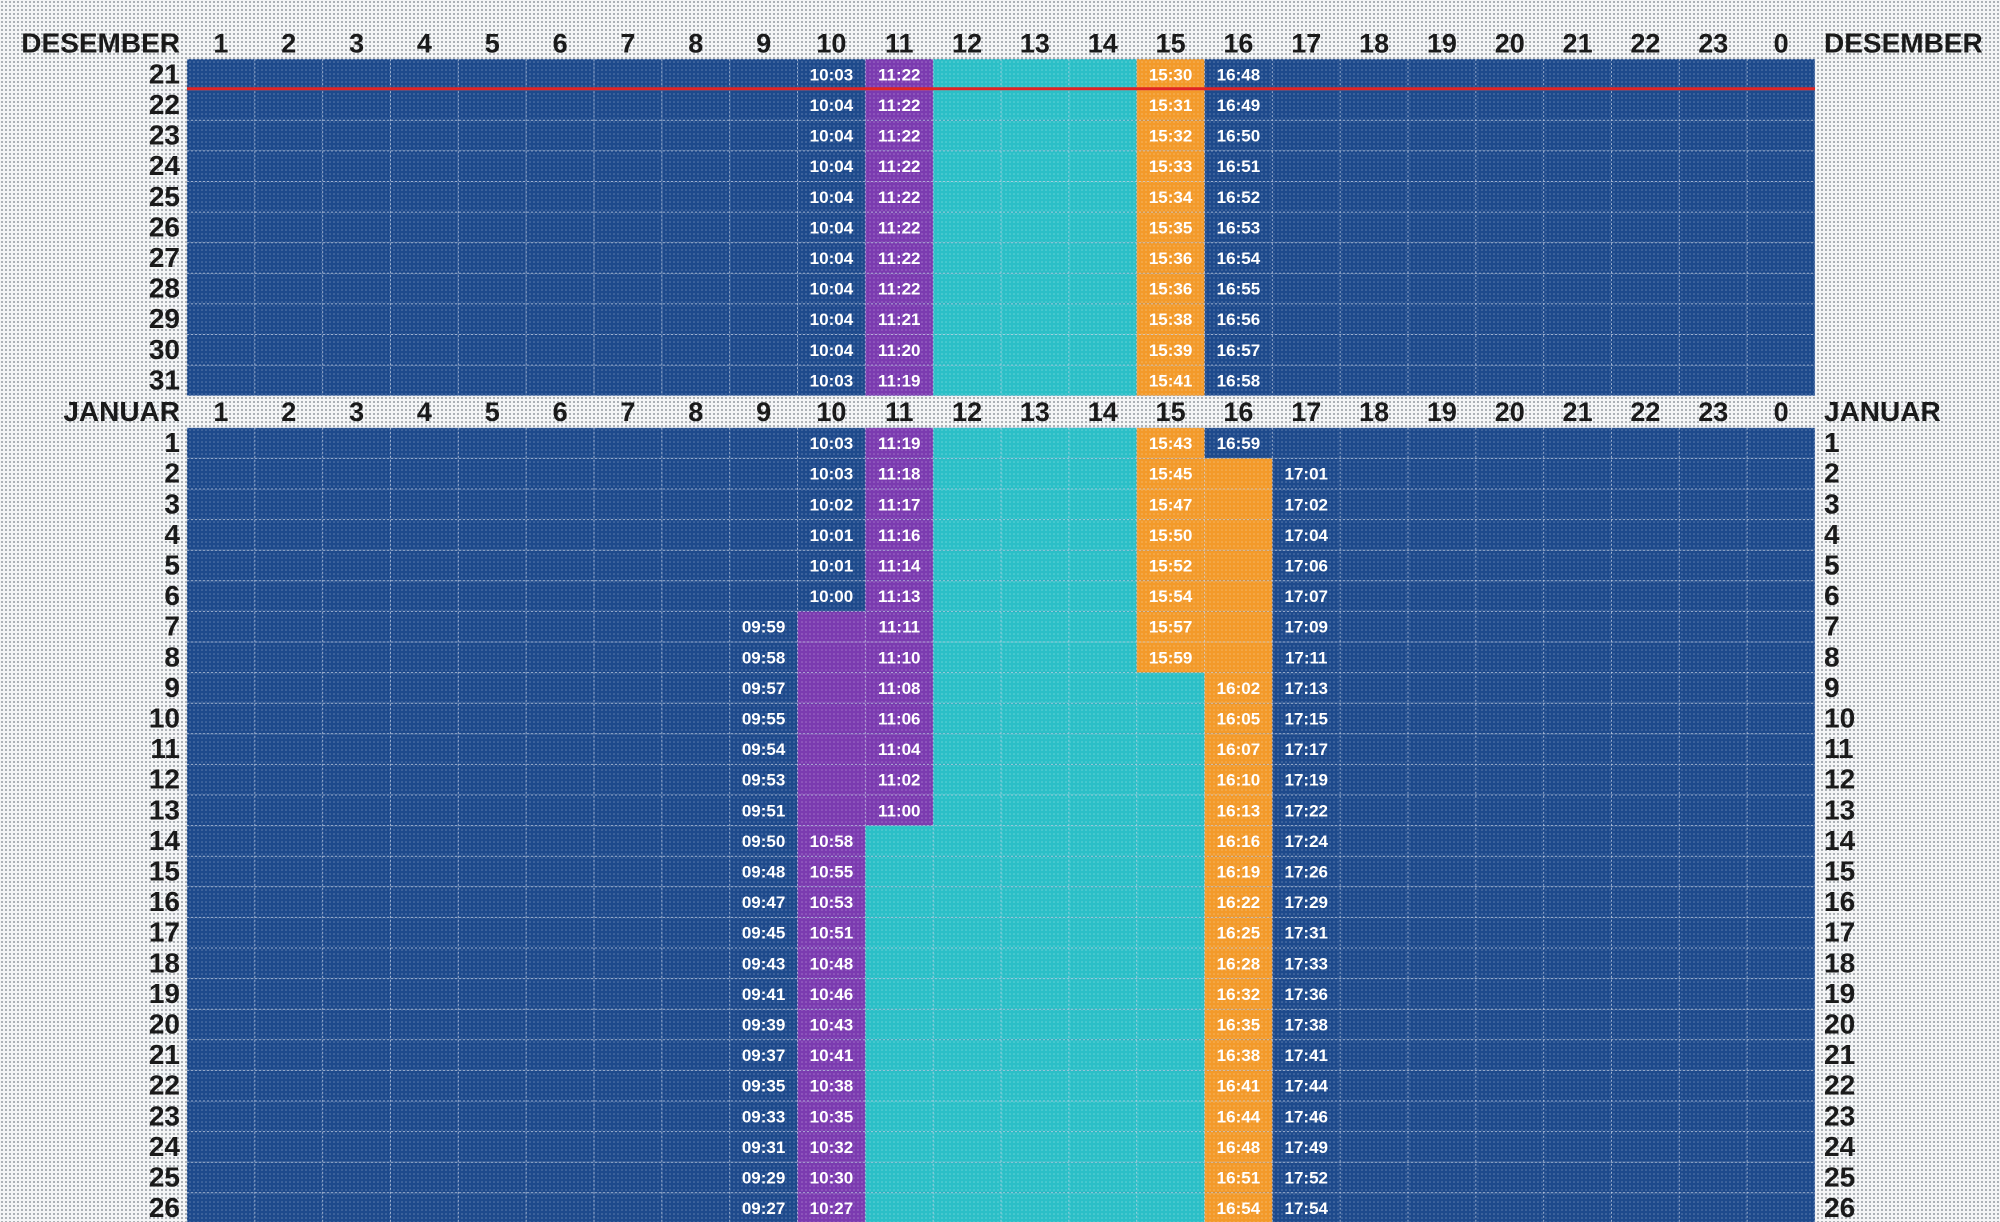 The image size is (2000, 1222). Describe the element at coordinates (1170, 380) in the screenshot. I see `sunset-time-label: 15:41` at that location.